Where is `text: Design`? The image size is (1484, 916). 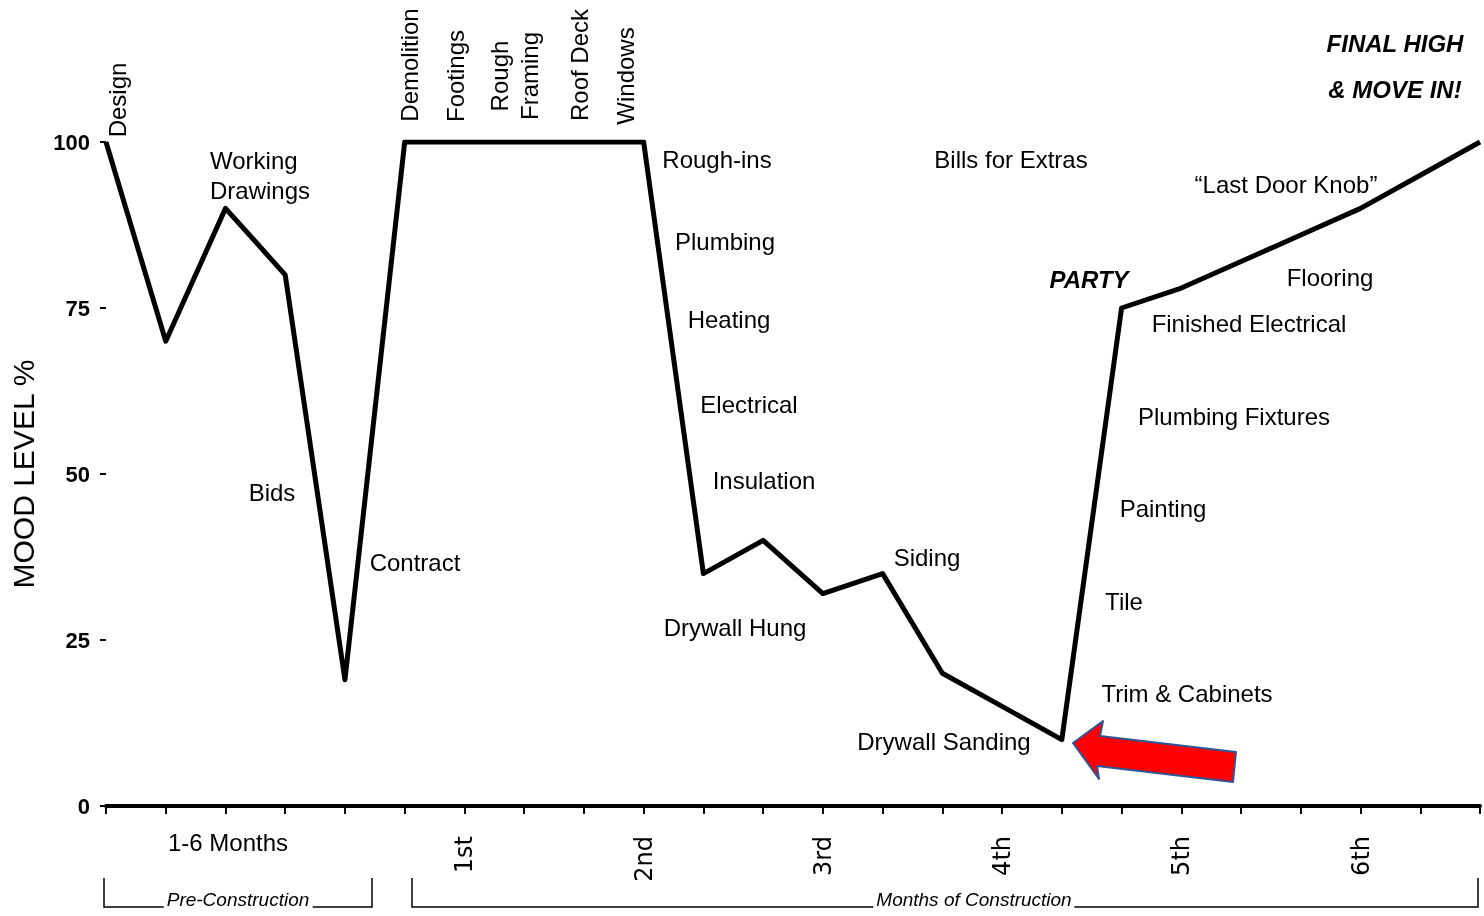 text: Design is located at coordinates (117, 100).